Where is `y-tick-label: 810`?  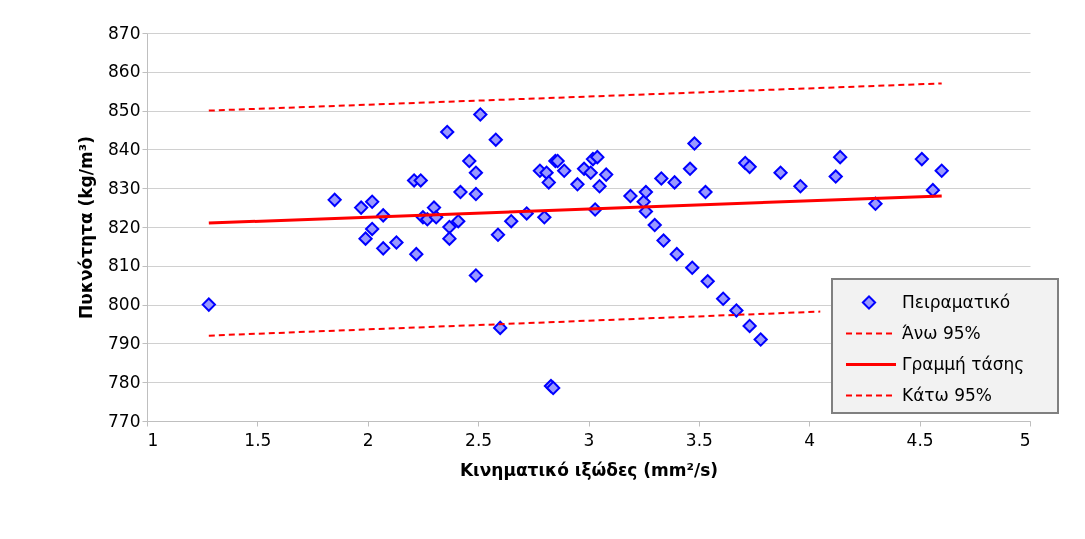
y-tick-label: 810 is located at coordinates (124, 265).